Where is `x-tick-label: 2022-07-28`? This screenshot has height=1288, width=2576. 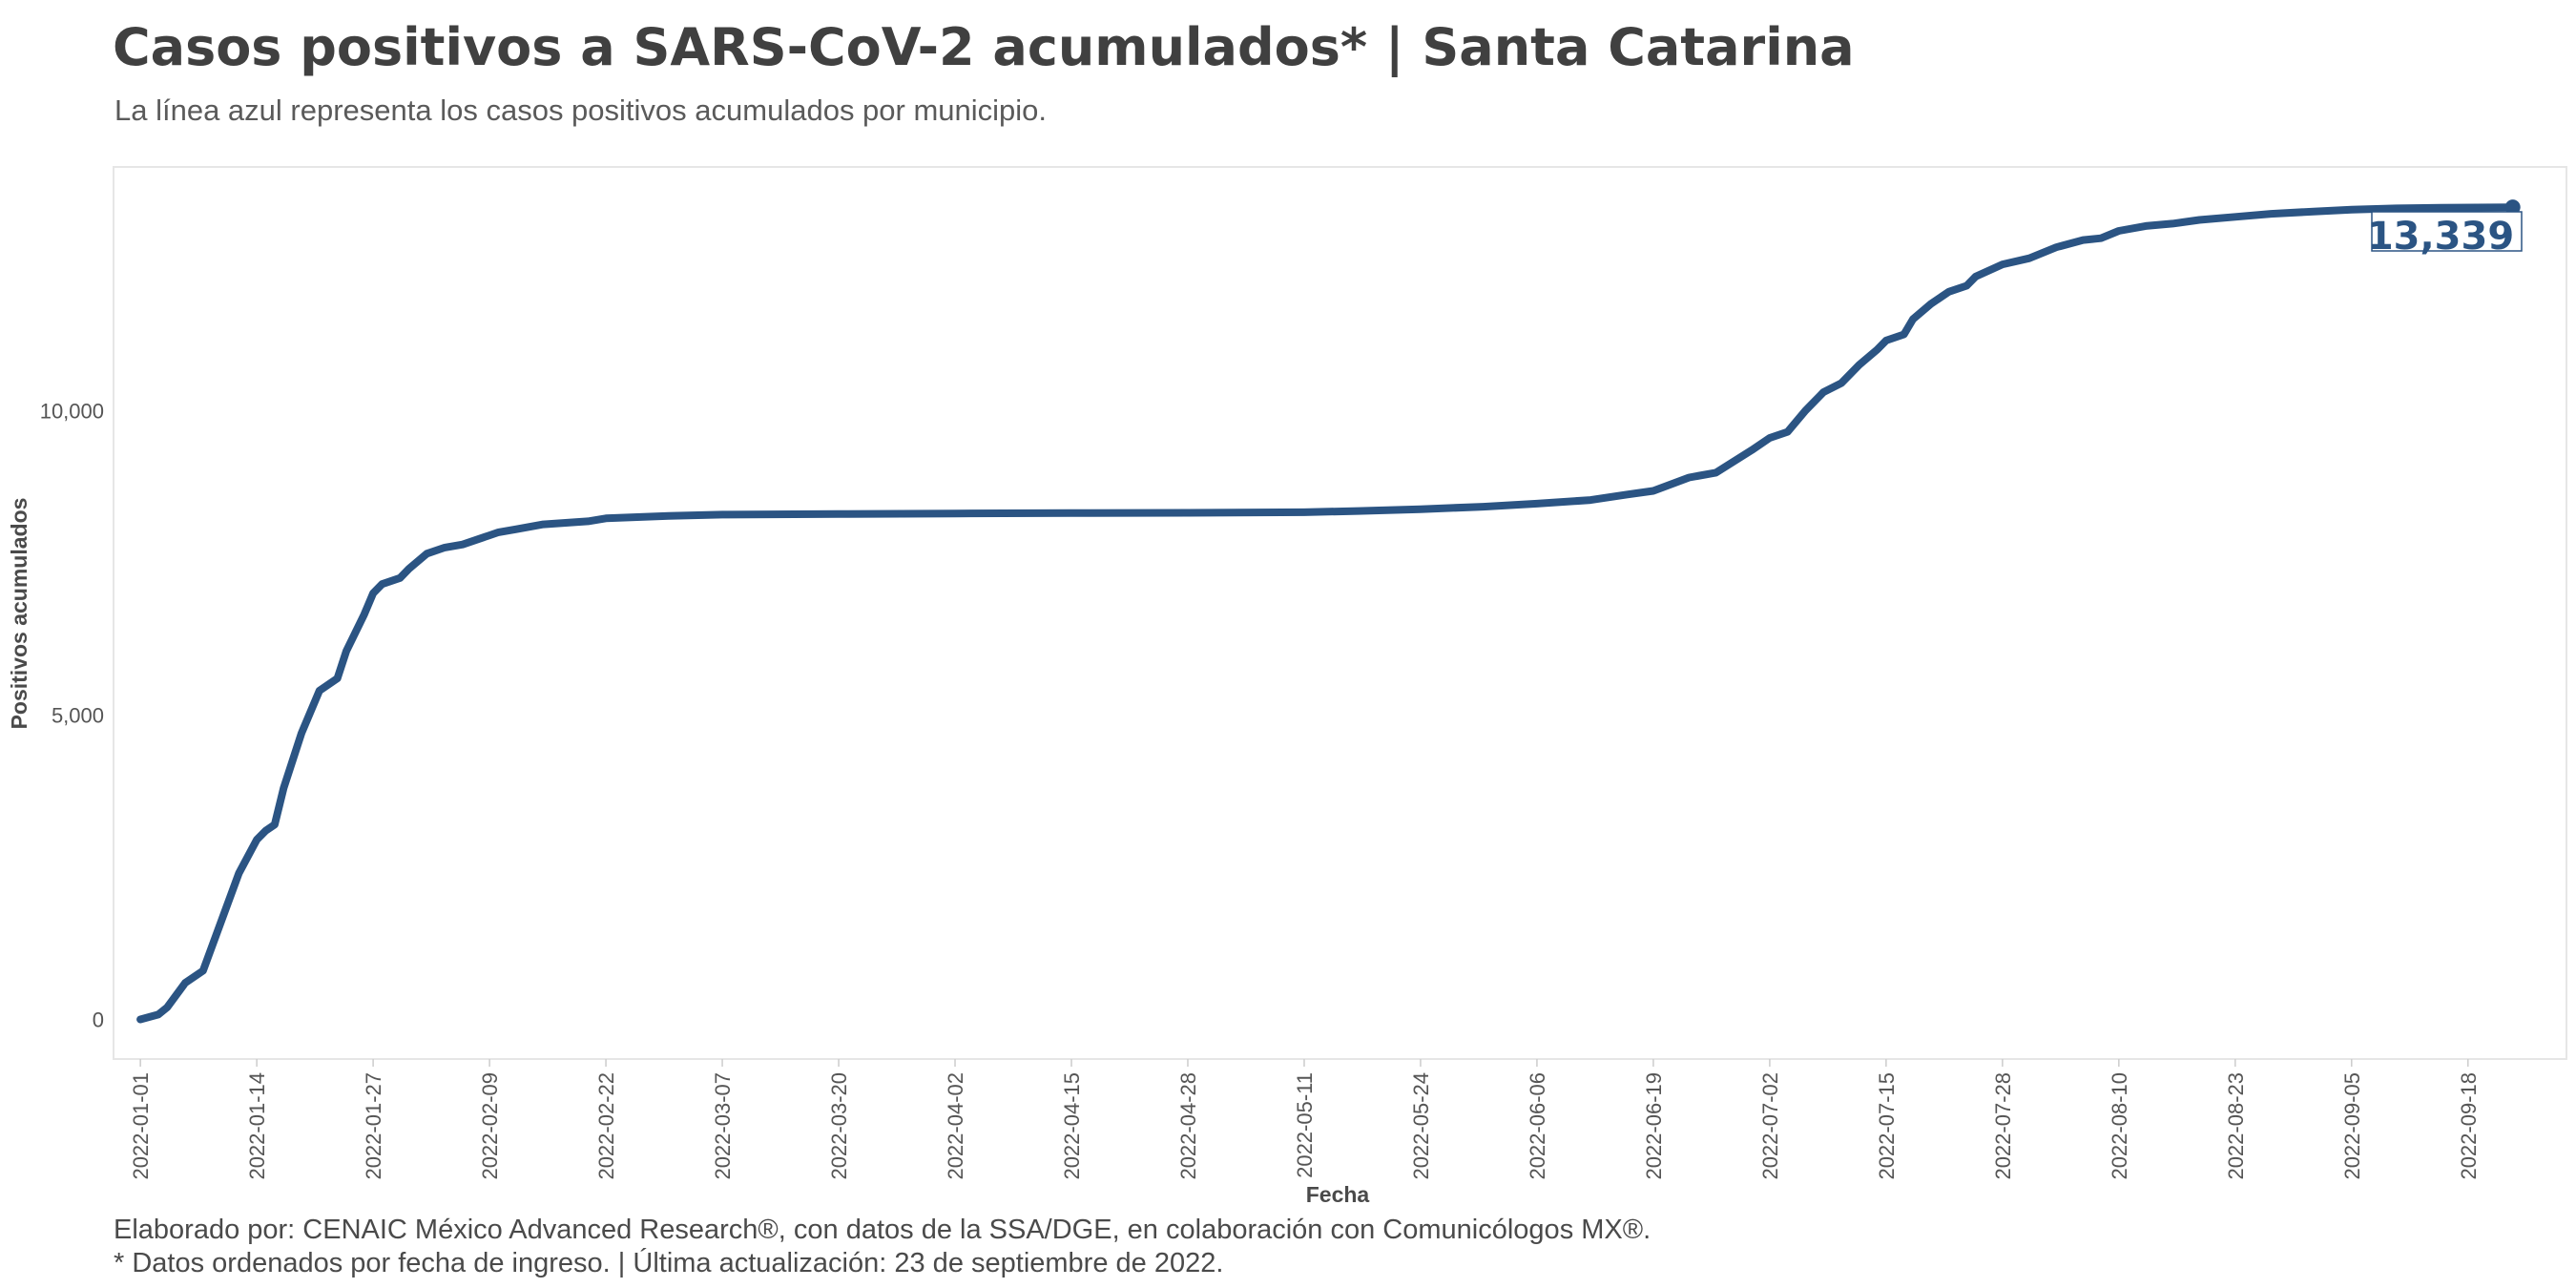
x-tick-label: 2022-07-28 is located at coordinates (2003, 1126).